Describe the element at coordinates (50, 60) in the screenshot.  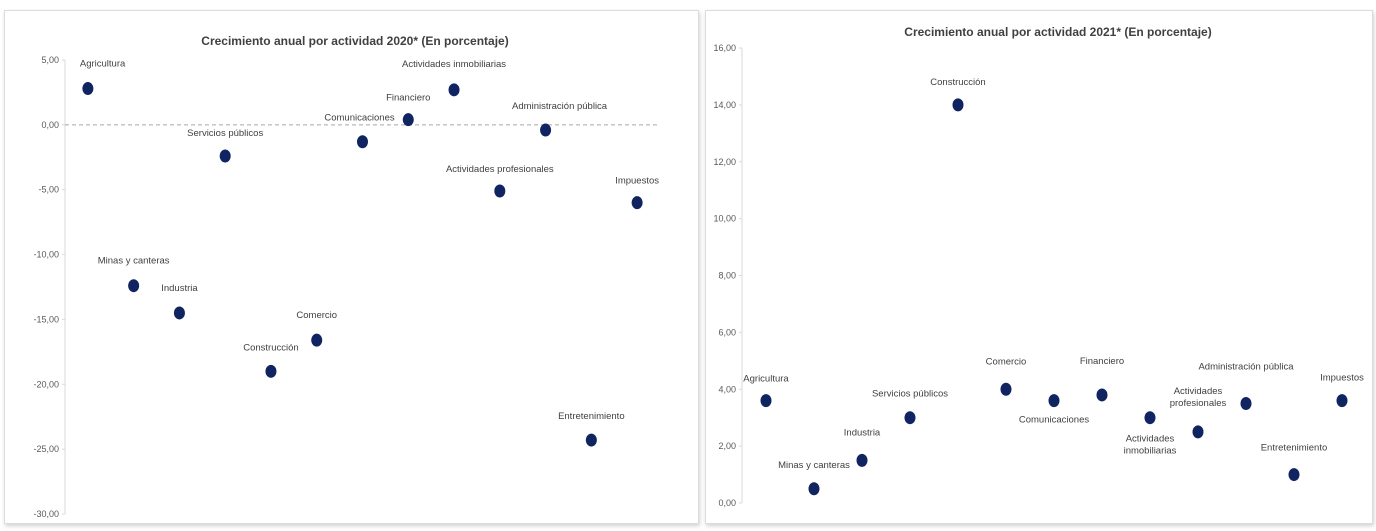
I see `y-tick-label: 5,00` at that location.